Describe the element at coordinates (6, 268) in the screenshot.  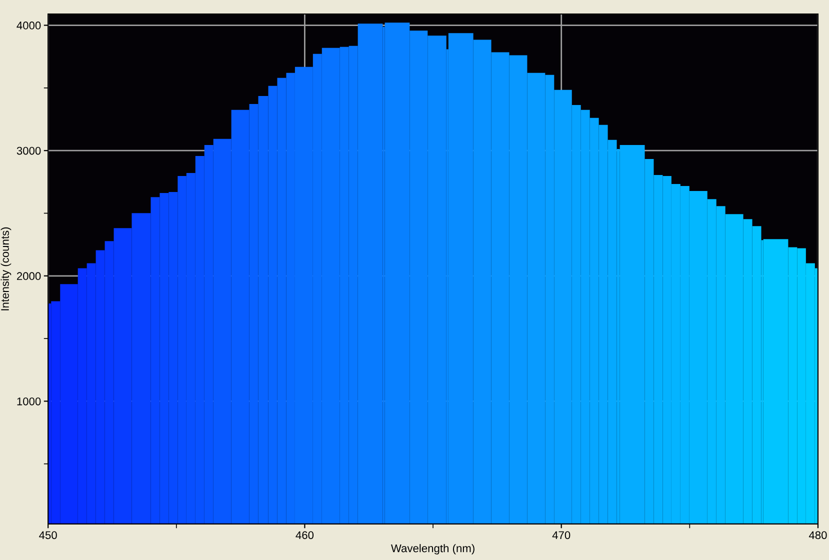
I see `y-axis-title: Intensity (counts)` at that location.